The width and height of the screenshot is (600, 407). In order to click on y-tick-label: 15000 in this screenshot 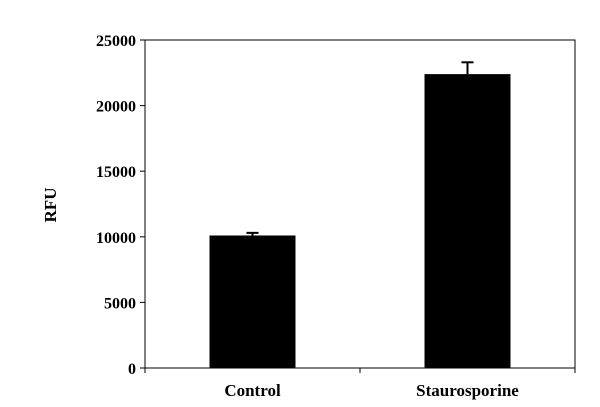, I will do `click(116, 172)`.